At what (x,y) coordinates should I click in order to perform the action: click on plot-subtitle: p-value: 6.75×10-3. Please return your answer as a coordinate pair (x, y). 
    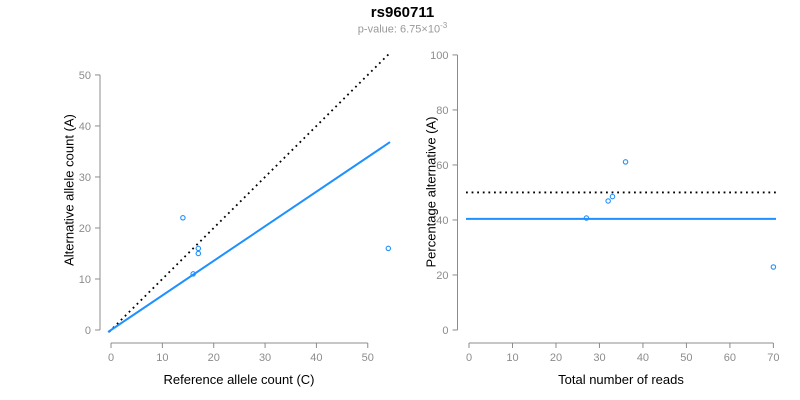
    Looking at the image, I should click on (400, 28).